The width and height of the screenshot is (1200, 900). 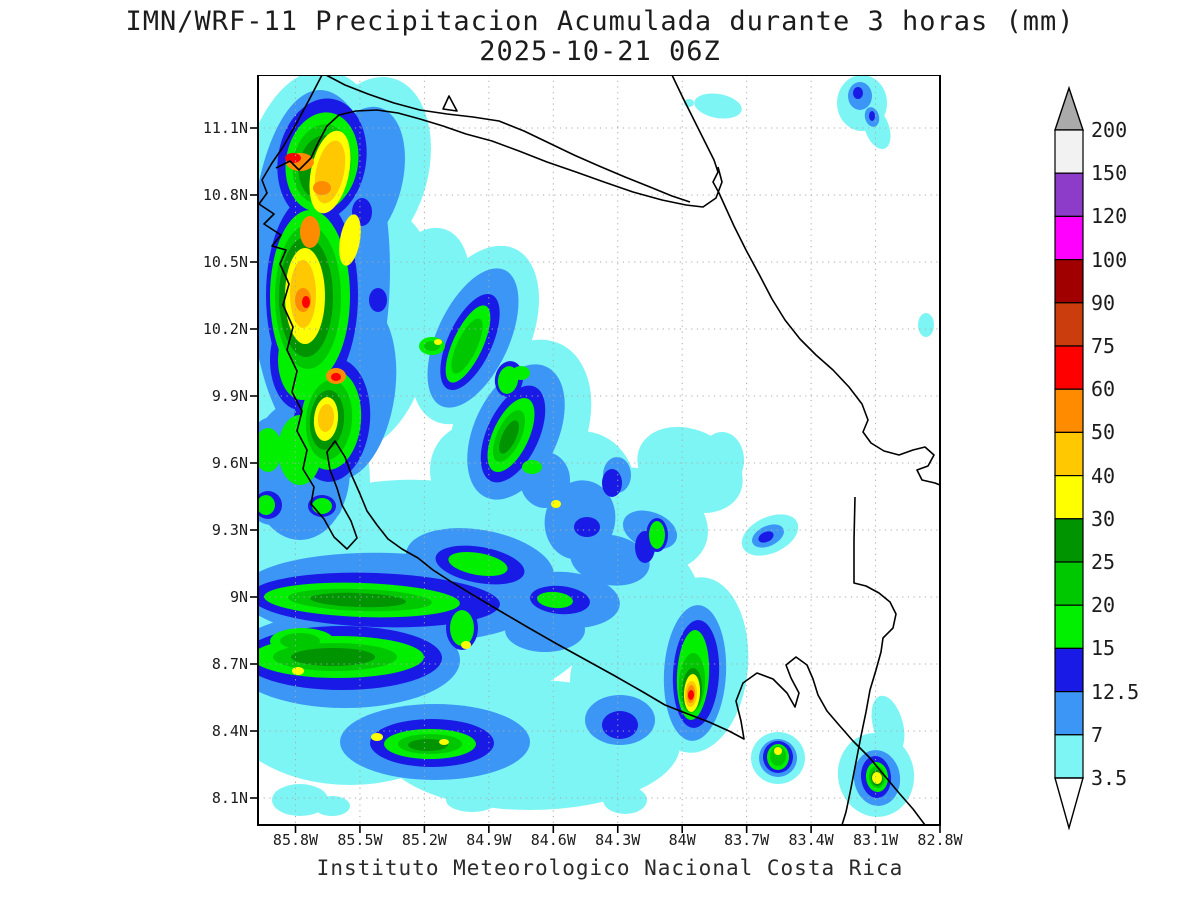 What do you see at coordinates (229, 798) in the screenshot?
I see `lat-tick-label: 8.1N` at bounding box center [229, 798].